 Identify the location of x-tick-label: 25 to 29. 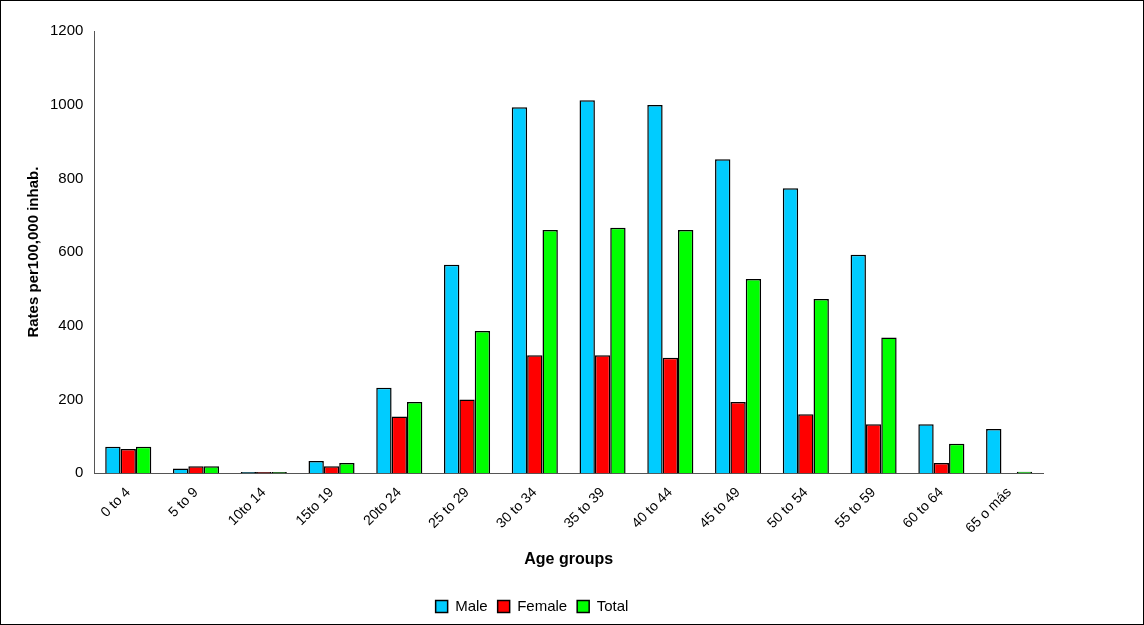
(448, 507).